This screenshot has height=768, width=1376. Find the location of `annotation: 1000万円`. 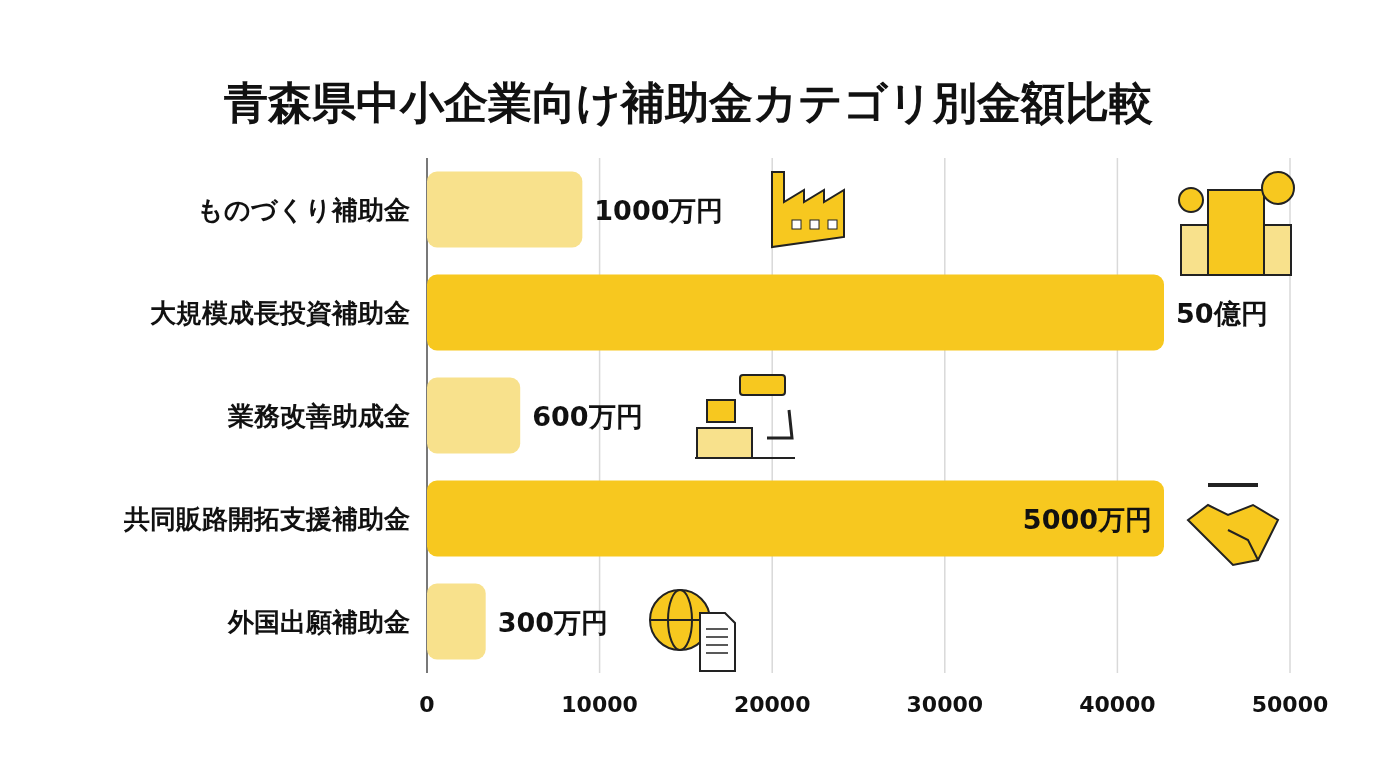

annotation: 1000万円 is located at coordinates (659, 210).